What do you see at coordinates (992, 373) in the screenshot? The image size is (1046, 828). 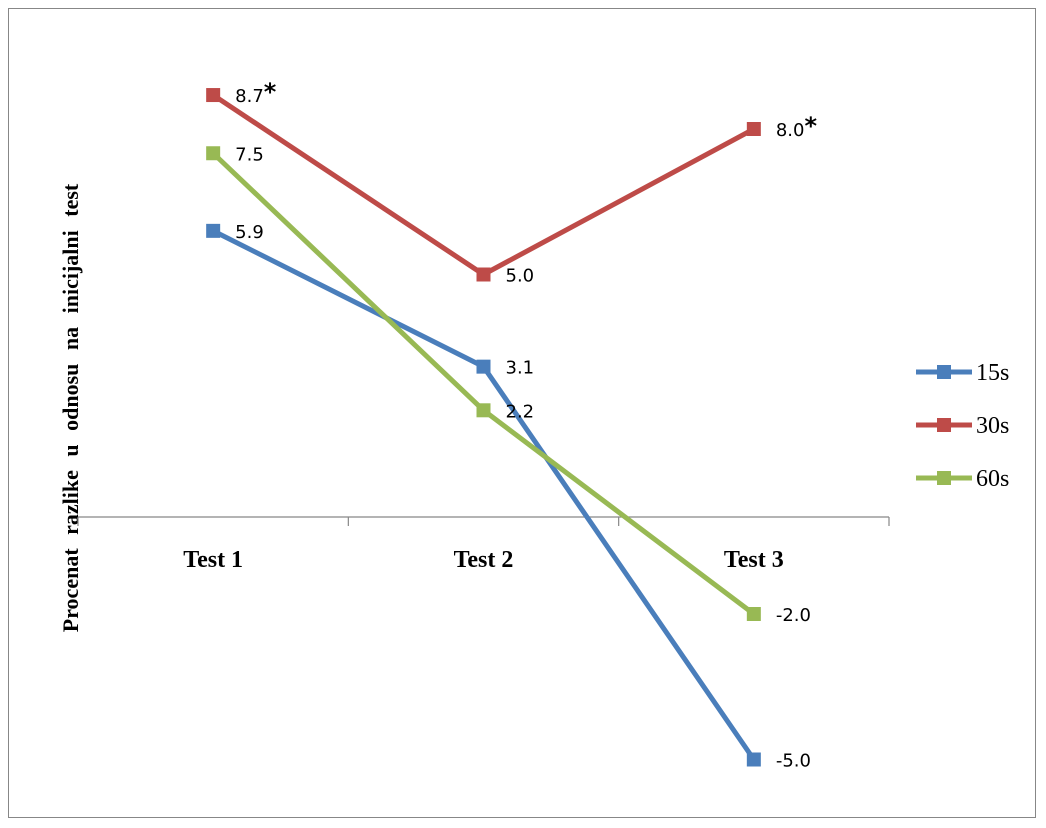 I see `legend-label: 15s` at bounding box center [992, 373].